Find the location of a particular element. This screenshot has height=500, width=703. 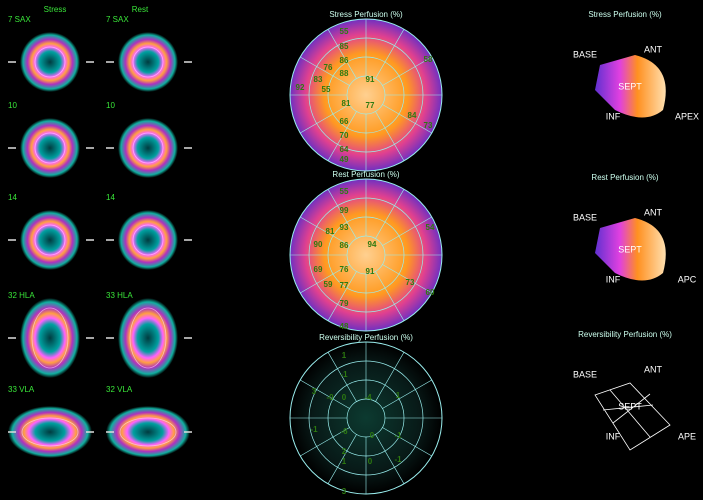

polar-value: 77 is located at coordinates (370, 105).